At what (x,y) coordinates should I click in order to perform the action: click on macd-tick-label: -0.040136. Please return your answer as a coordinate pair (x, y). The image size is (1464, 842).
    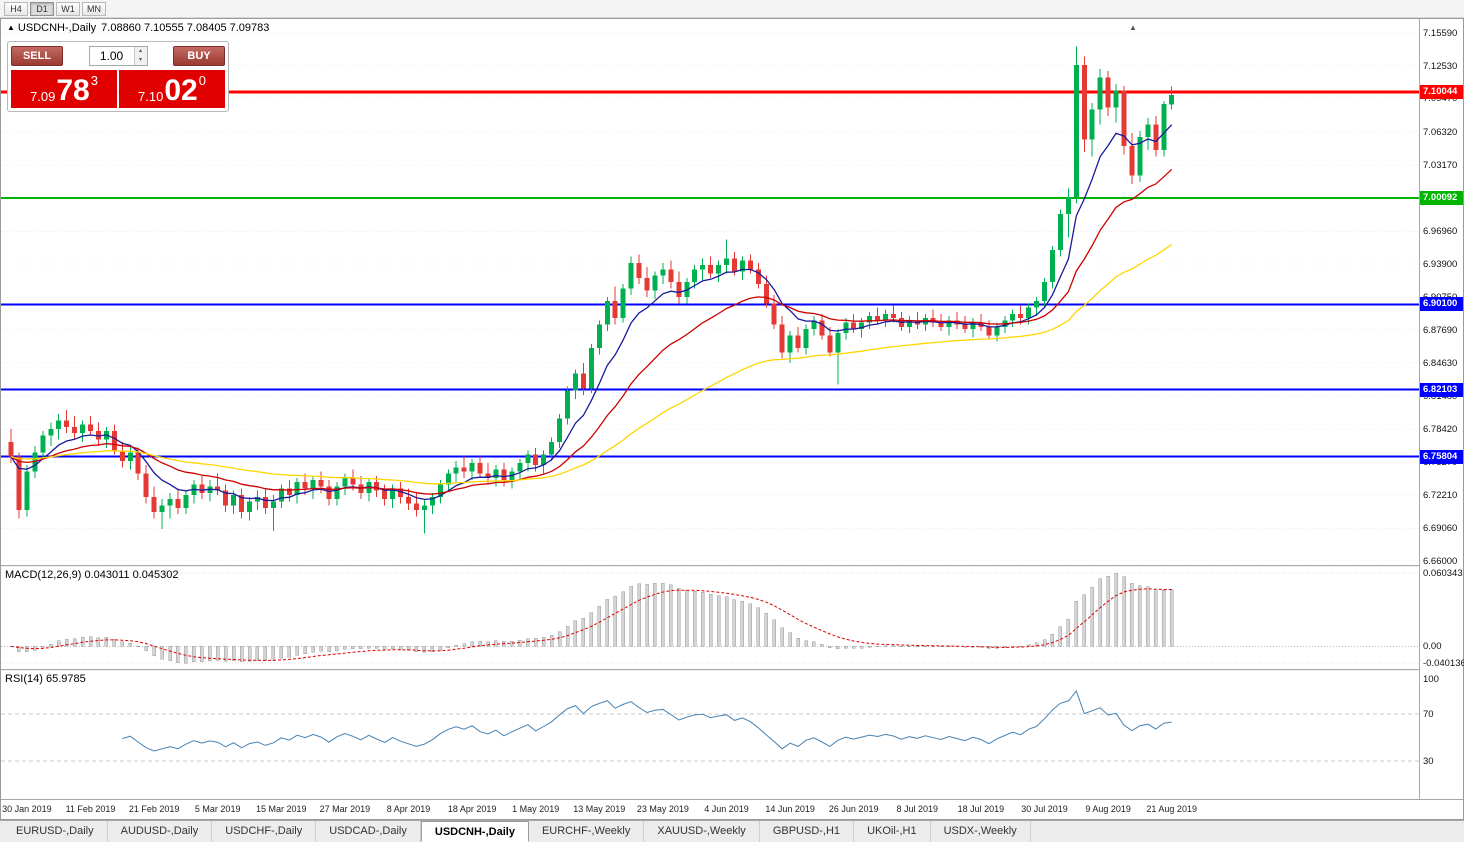
    Looking at the image, I should click on (1443, 663).